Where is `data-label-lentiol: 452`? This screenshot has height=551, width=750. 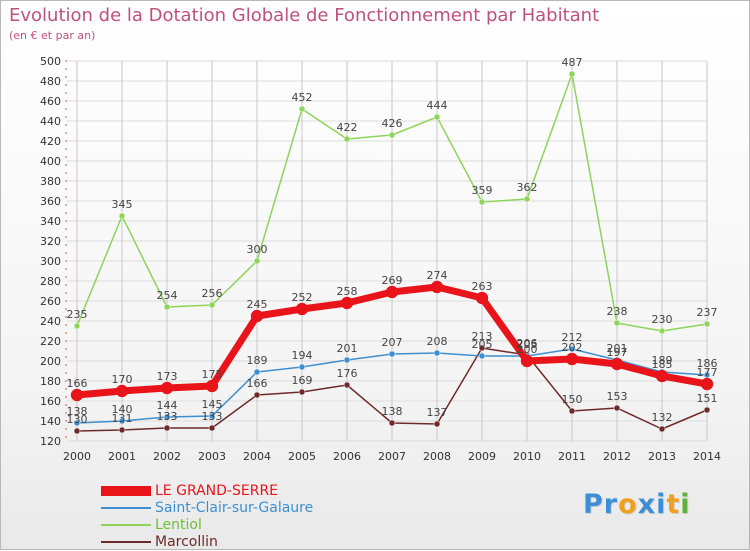
data-label-lentiol: 452 is located at coordinates (302, 97).